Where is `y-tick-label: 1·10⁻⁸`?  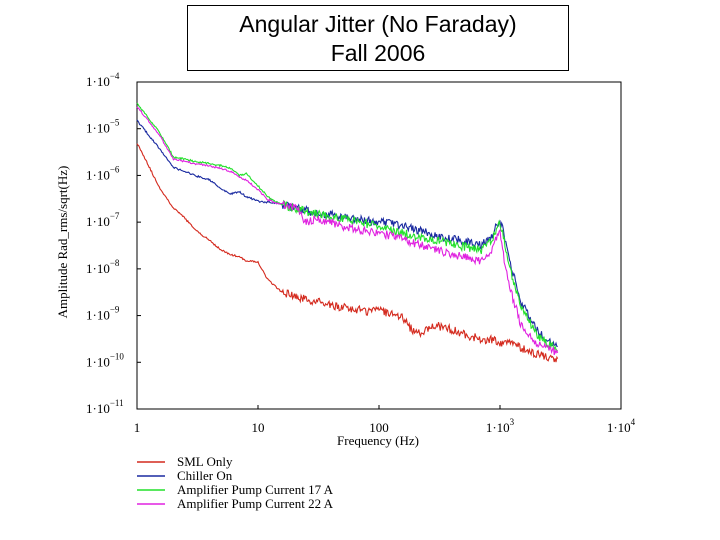 y-tick-label: 1·10⁻⁸ is located at coordinates (103, 267).